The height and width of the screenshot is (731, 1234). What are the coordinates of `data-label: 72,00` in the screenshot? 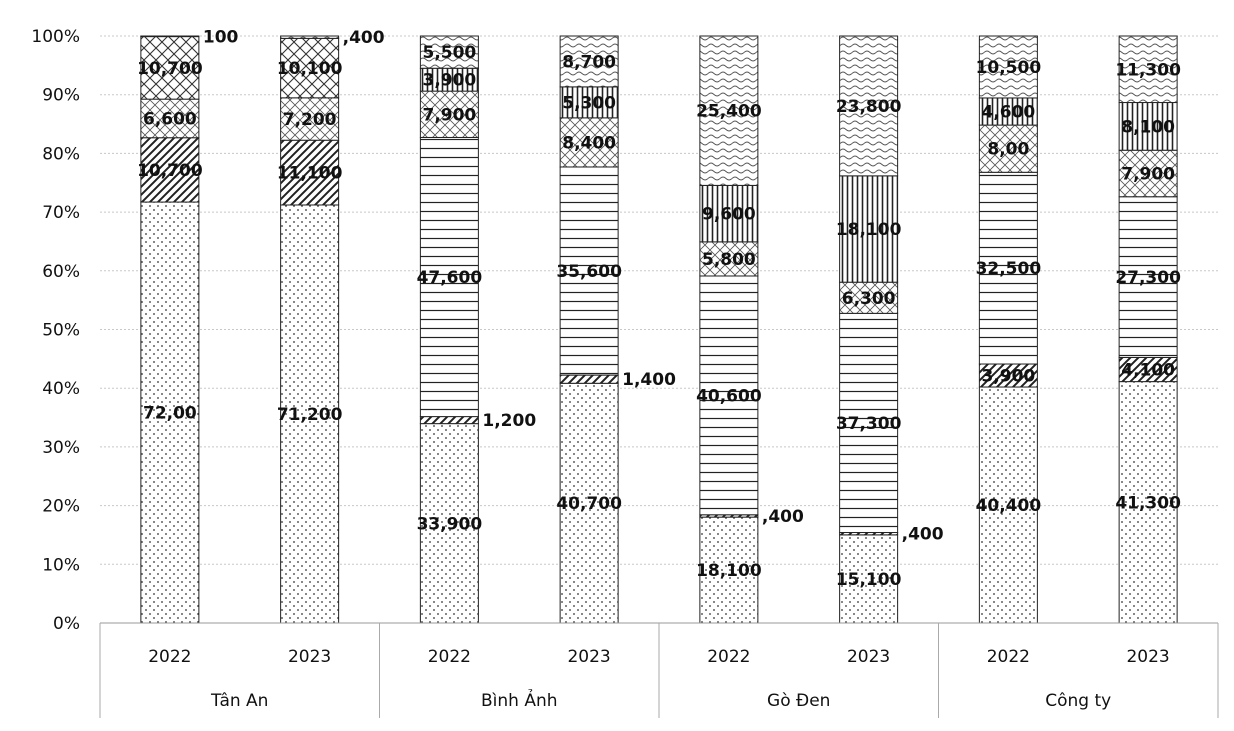 It's located at (170, 414).